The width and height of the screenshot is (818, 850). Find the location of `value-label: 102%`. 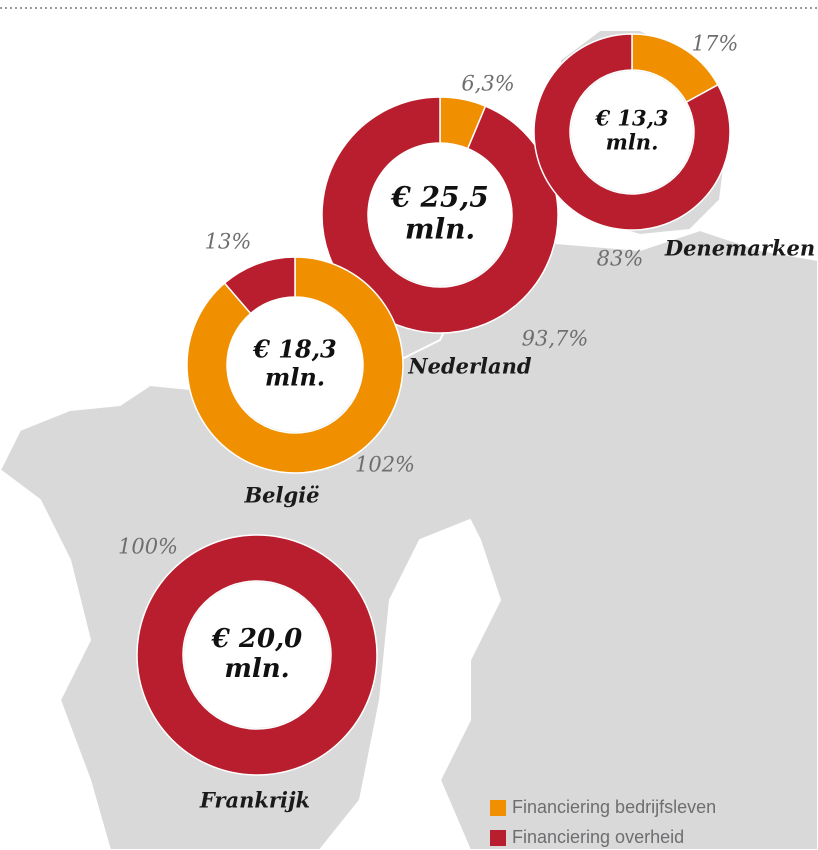

value-label: 102% is located at coordinates (385, 465).